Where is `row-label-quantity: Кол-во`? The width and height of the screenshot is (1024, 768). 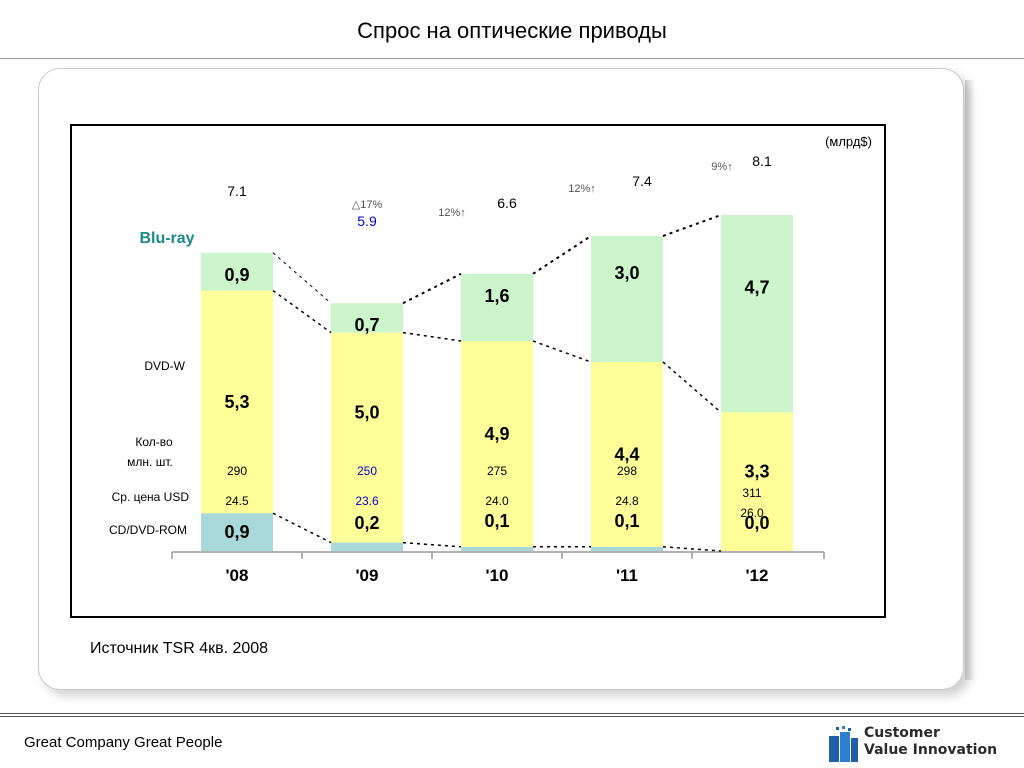 row-label-quantity: Кол-во is located at coordinates (154, 442).